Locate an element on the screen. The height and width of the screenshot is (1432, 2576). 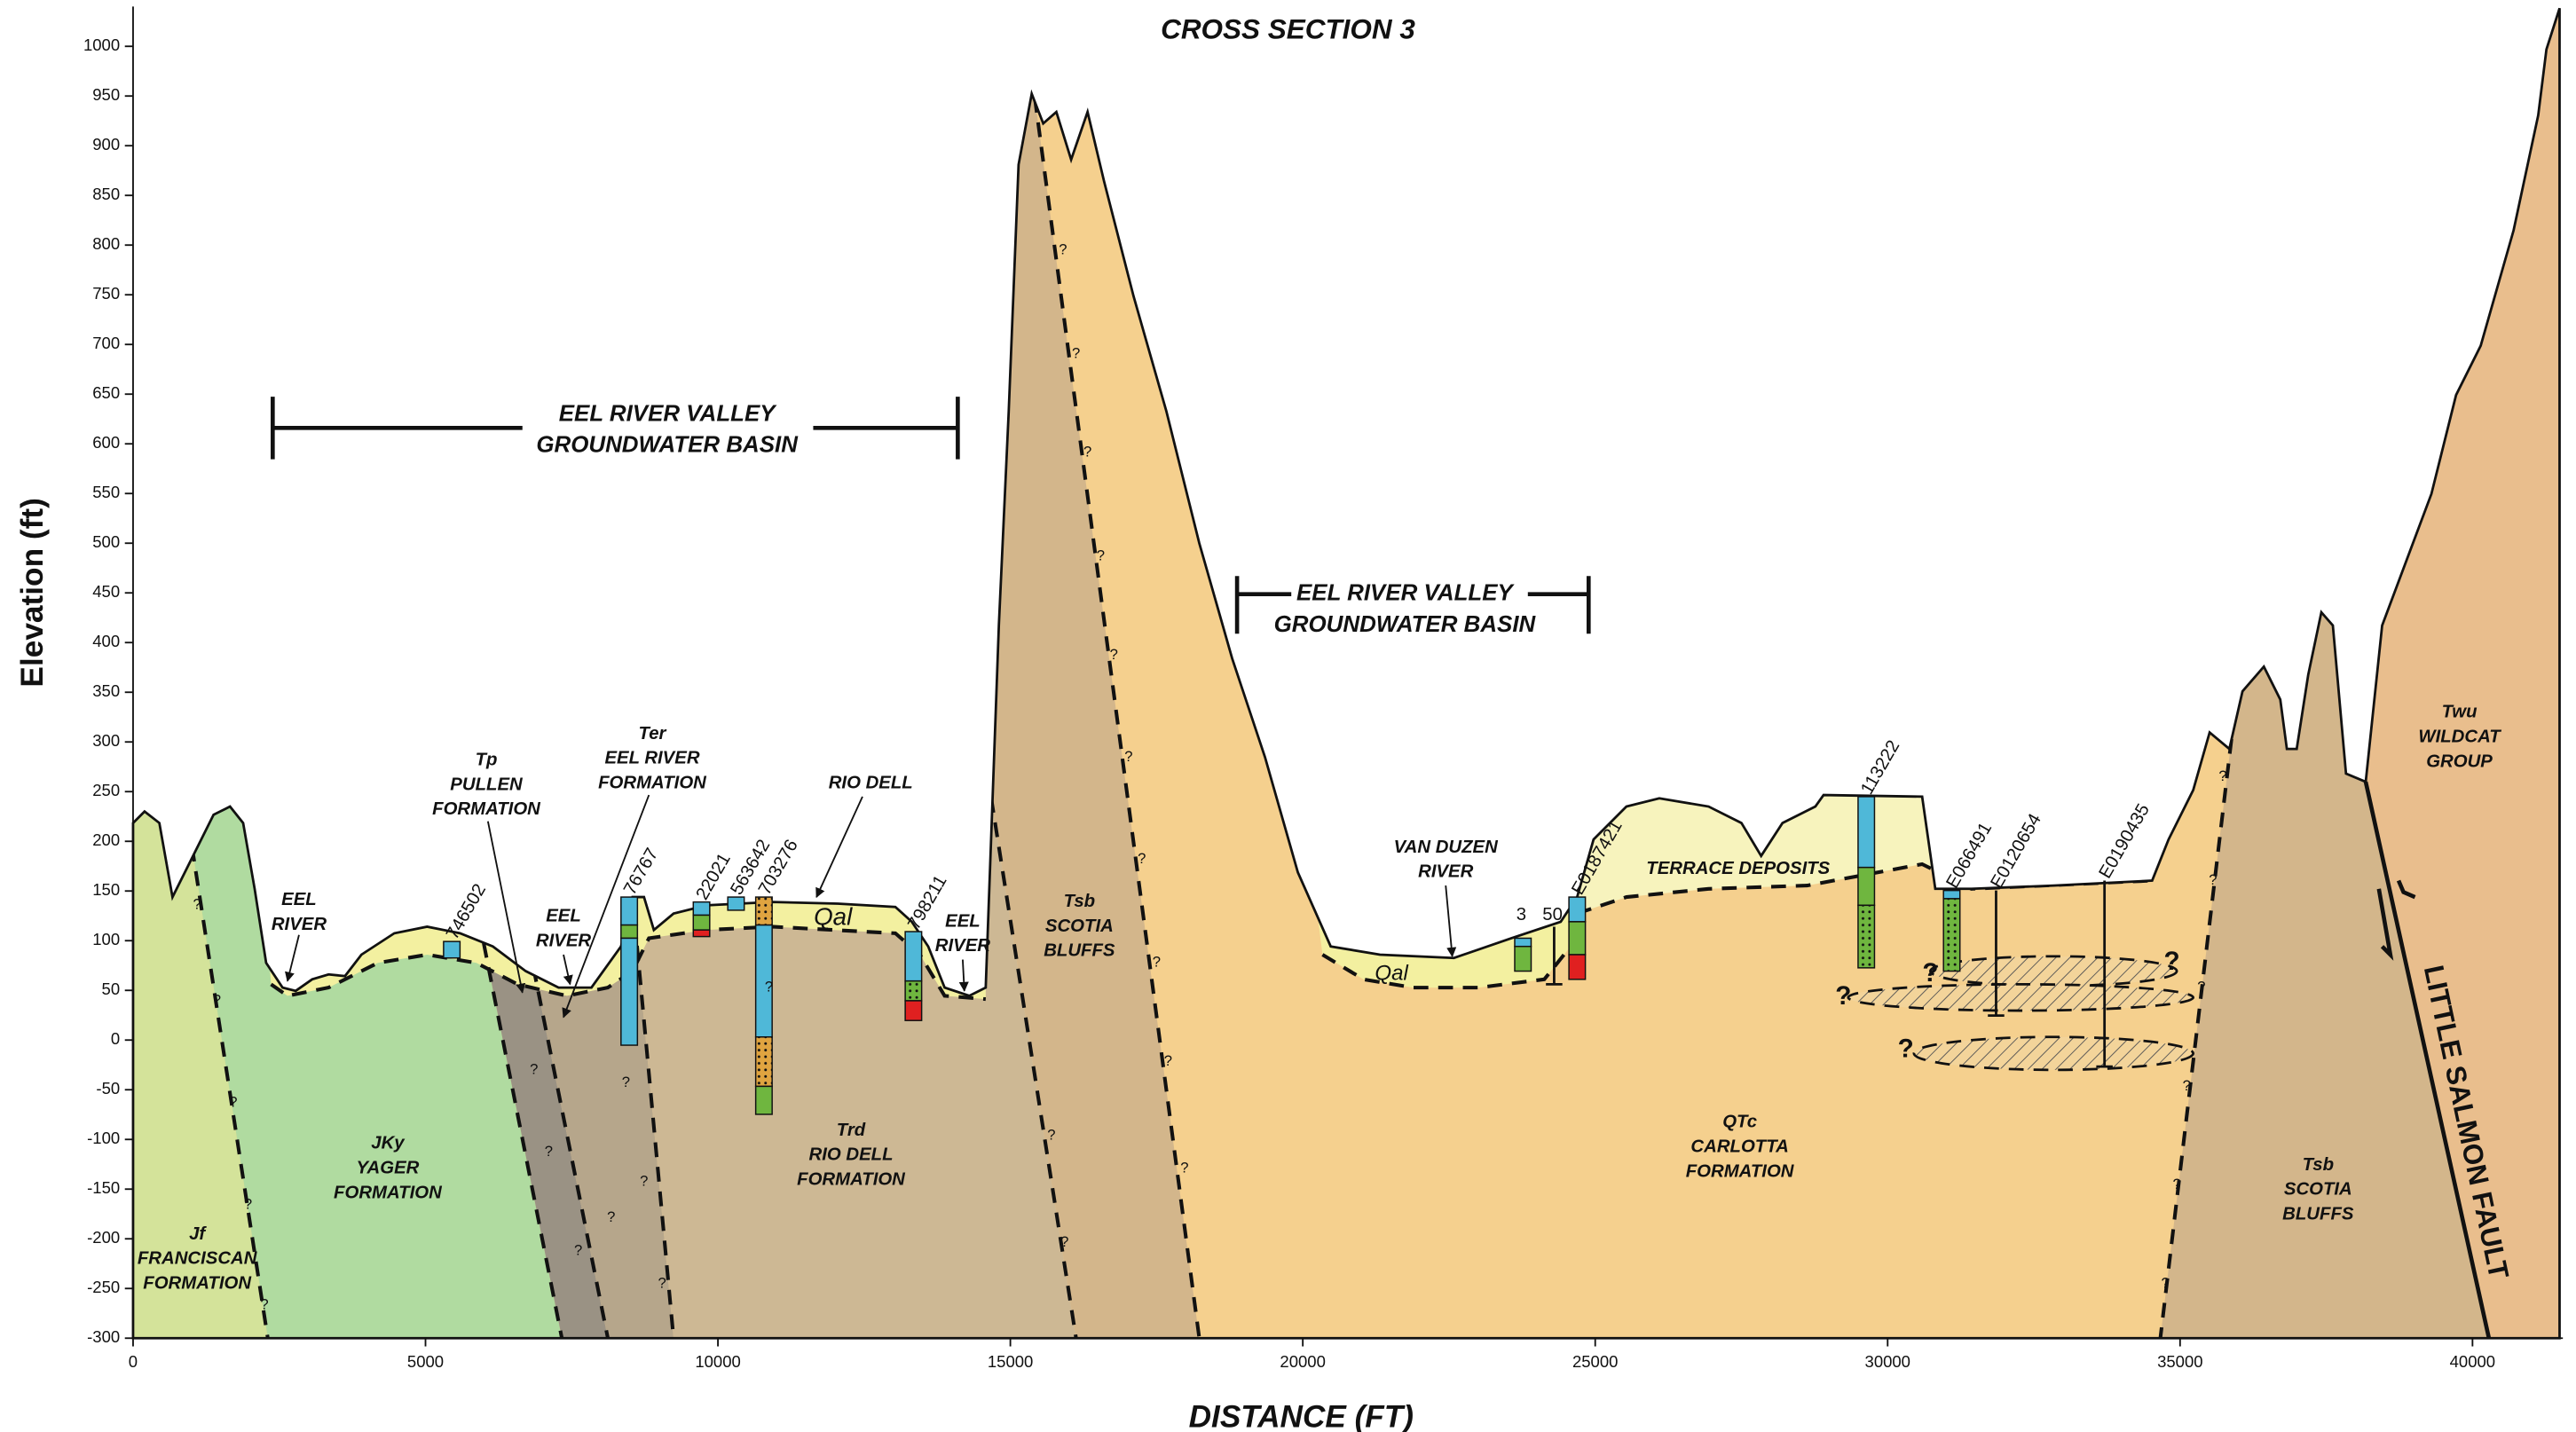
y-tick-label: -300 is located at coordinates (103, 1336).